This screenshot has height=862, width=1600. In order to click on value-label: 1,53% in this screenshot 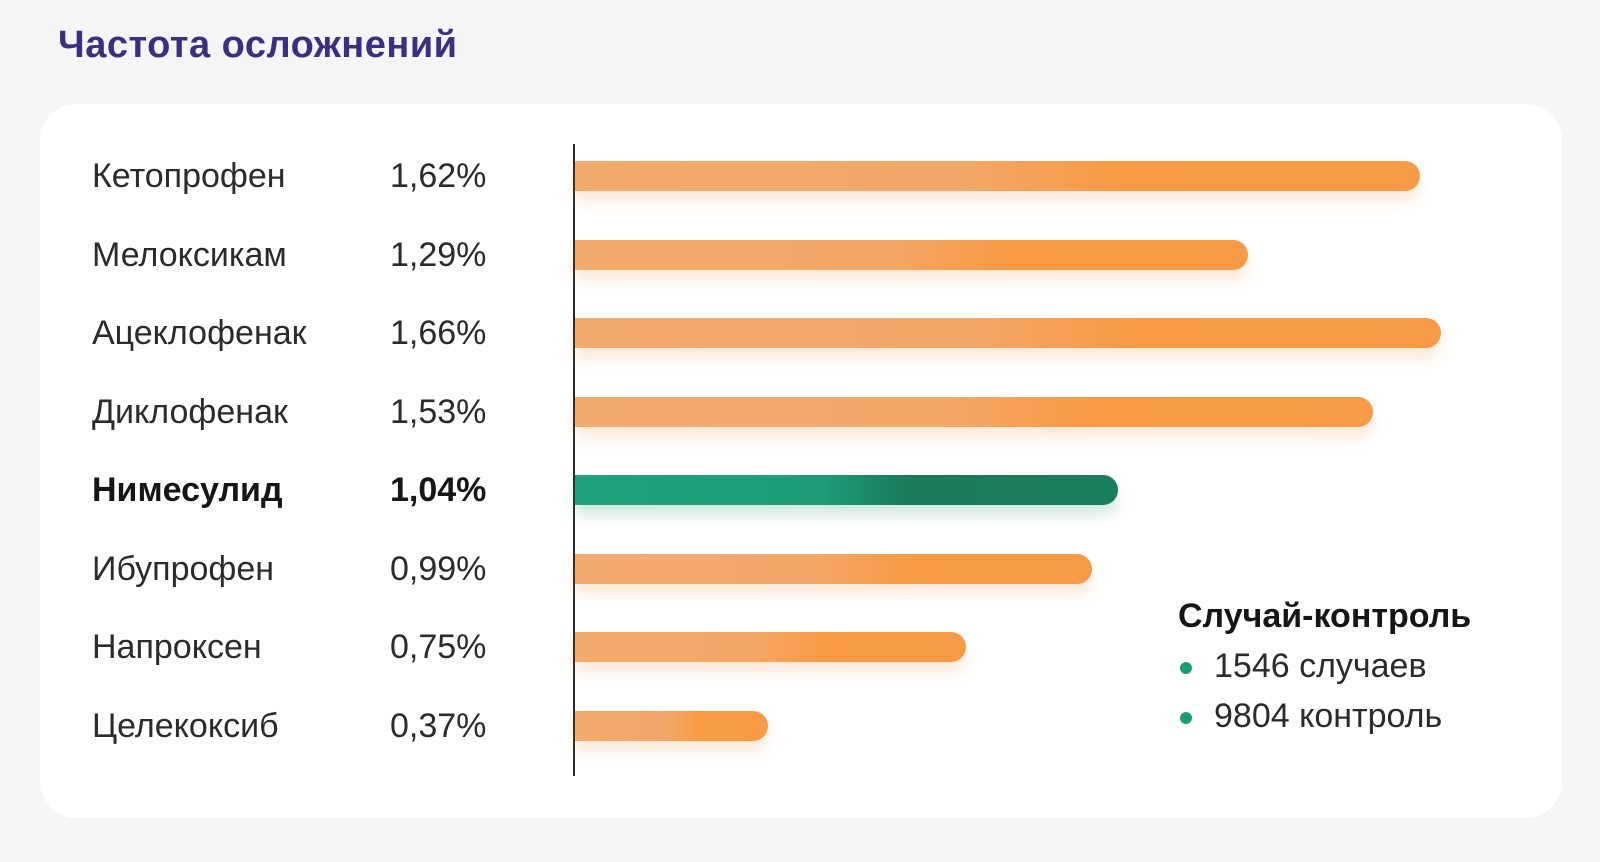, I will do `click(438, 411)`.